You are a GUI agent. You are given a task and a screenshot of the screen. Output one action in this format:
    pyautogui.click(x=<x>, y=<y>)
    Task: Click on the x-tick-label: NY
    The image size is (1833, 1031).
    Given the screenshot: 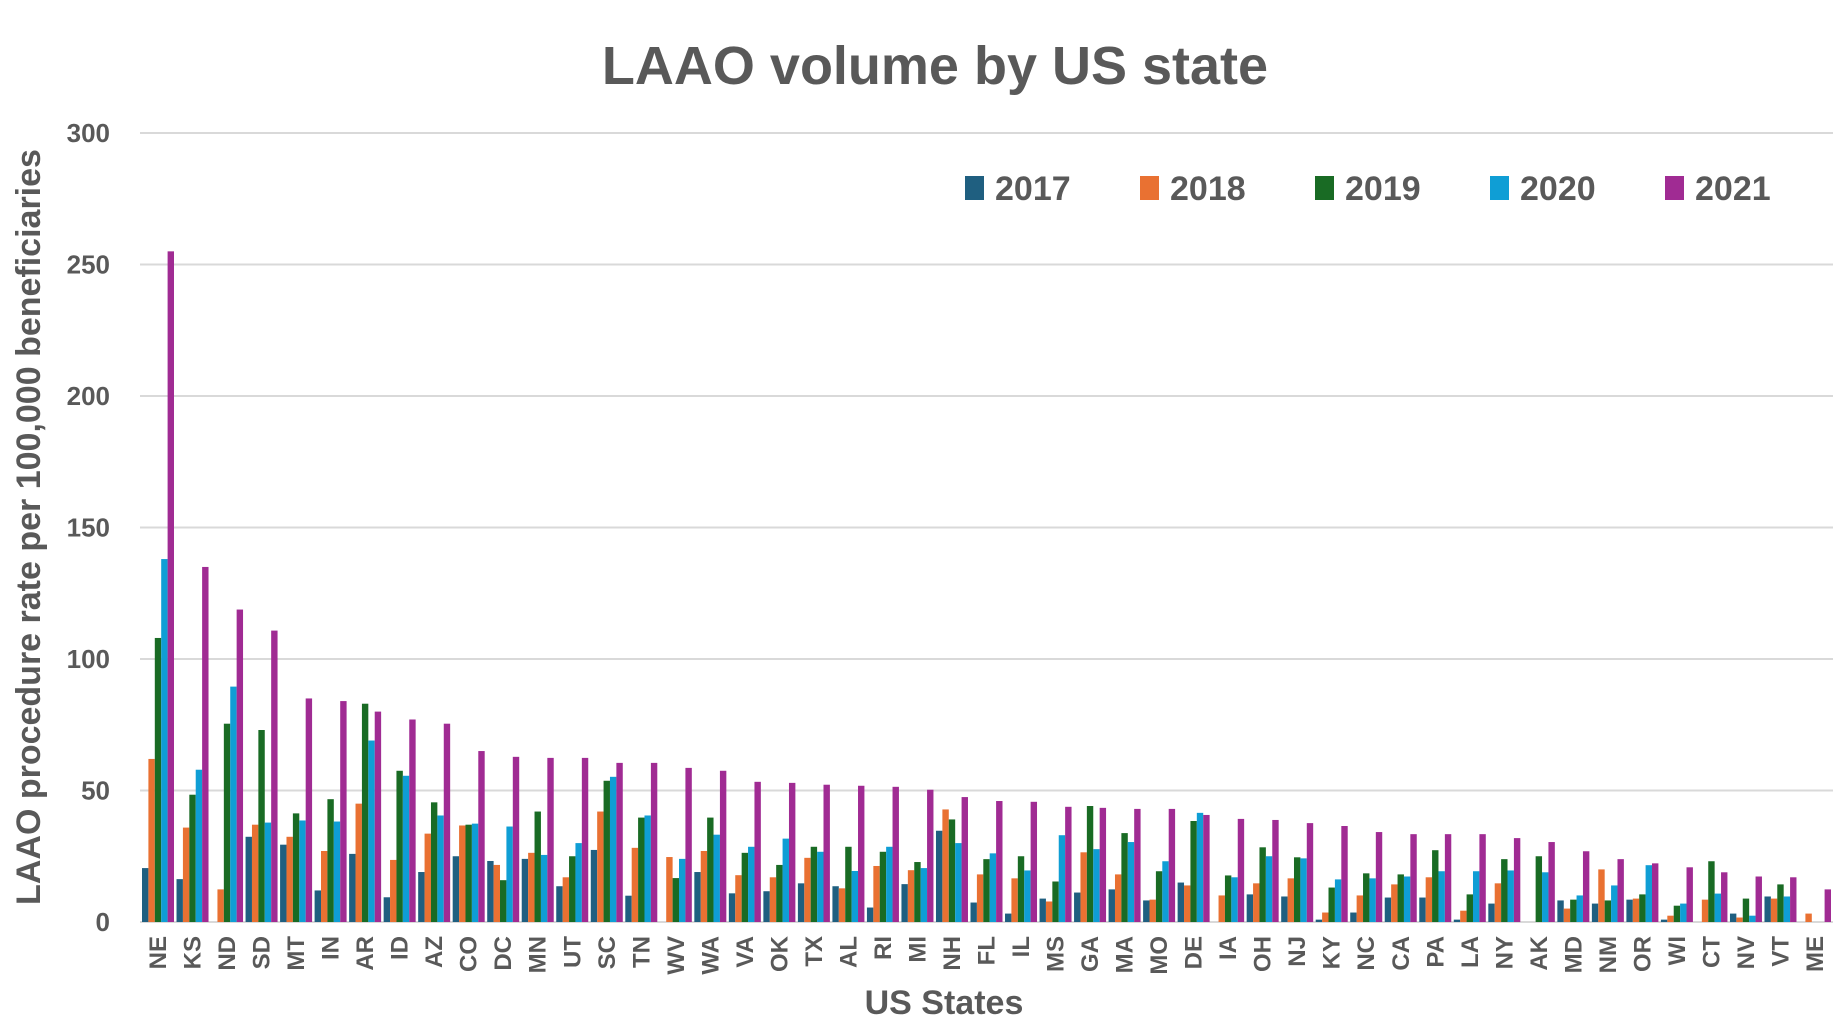 What is the action you would take?
    pyautogui.click(x=1504, y=952)
    